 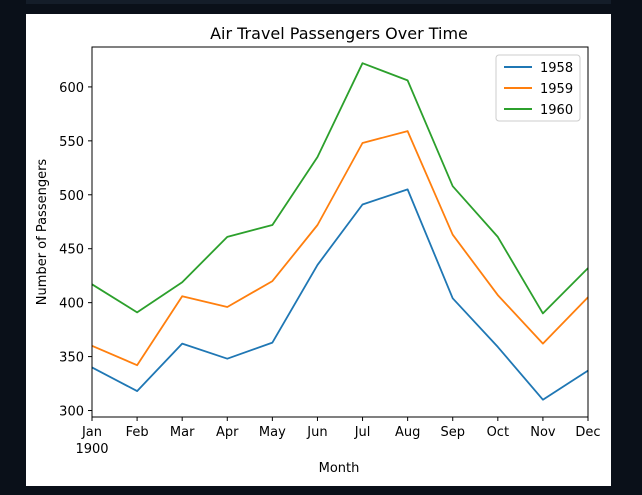 I want to click on x-tick-label: Dec, so click(x=587, y=432).